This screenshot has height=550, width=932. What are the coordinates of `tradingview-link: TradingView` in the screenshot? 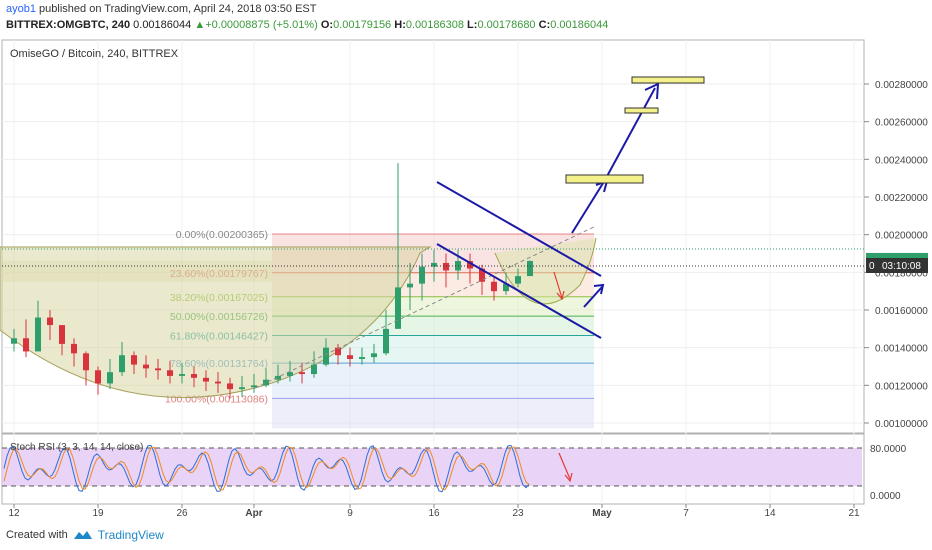 It's located at (130, 535).